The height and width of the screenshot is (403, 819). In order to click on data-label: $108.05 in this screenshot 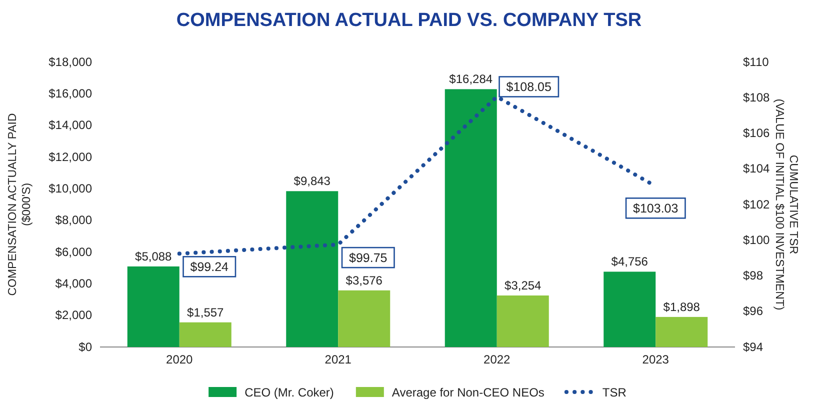, I will do `click(529, 87)`.